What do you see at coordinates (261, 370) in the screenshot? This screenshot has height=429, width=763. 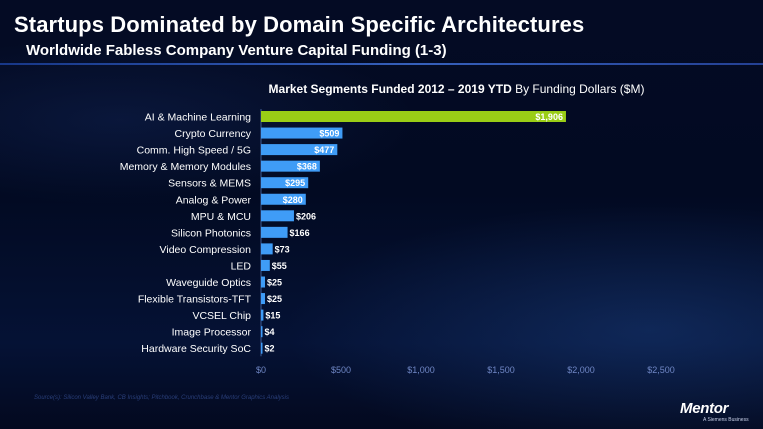 I see `x-tick-label: $0` at bounding box center [261, 370].